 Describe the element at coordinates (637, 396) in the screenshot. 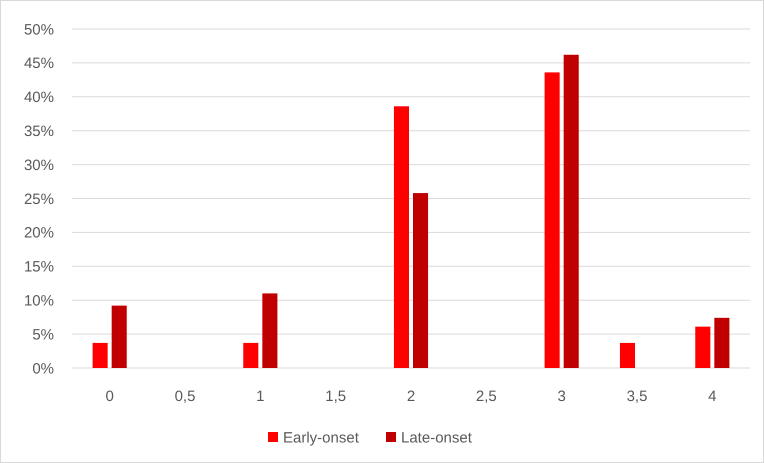

I see `x-tick-label: 3,5` at that location.